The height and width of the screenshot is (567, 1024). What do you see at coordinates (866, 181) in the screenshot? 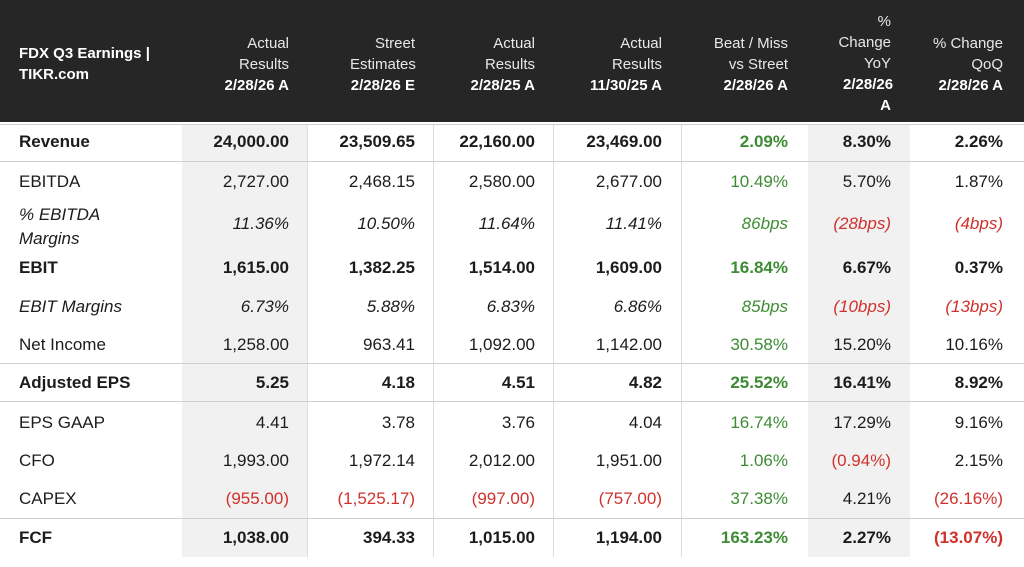
I see `table-cell: 5.70%` at bounding box center [866, 181].